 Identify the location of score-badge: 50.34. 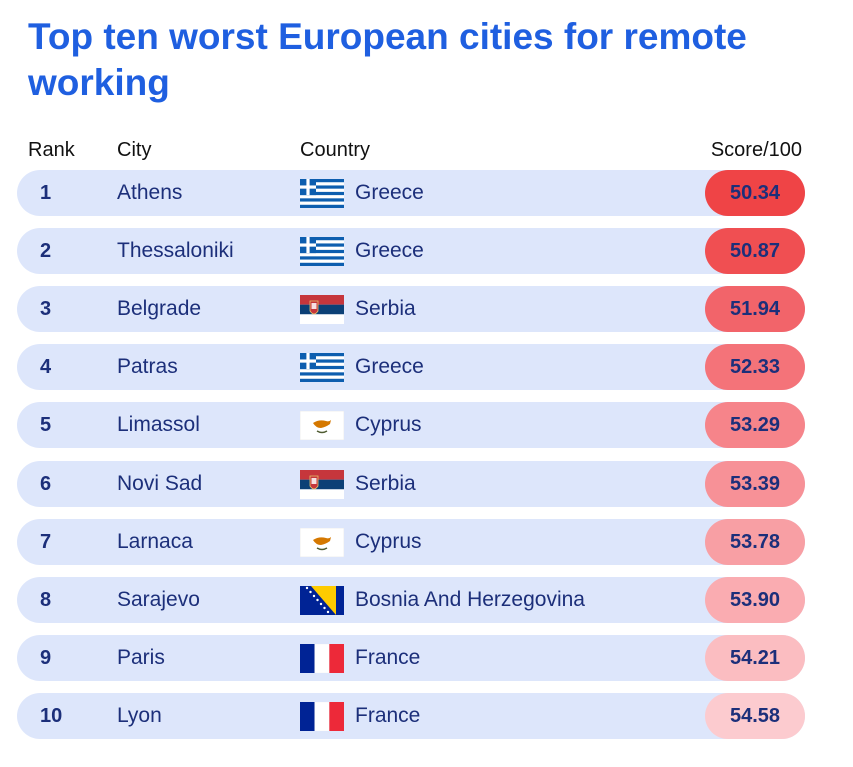
(755, 193).